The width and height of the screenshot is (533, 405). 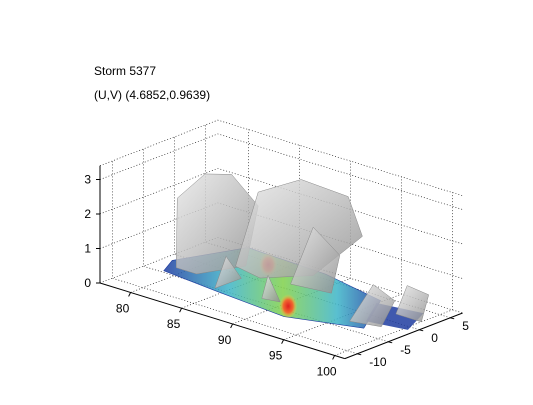 I want to click on chart-title-line-2: (U,V) (4.6852,0.9639), so click(x=152, y=95).